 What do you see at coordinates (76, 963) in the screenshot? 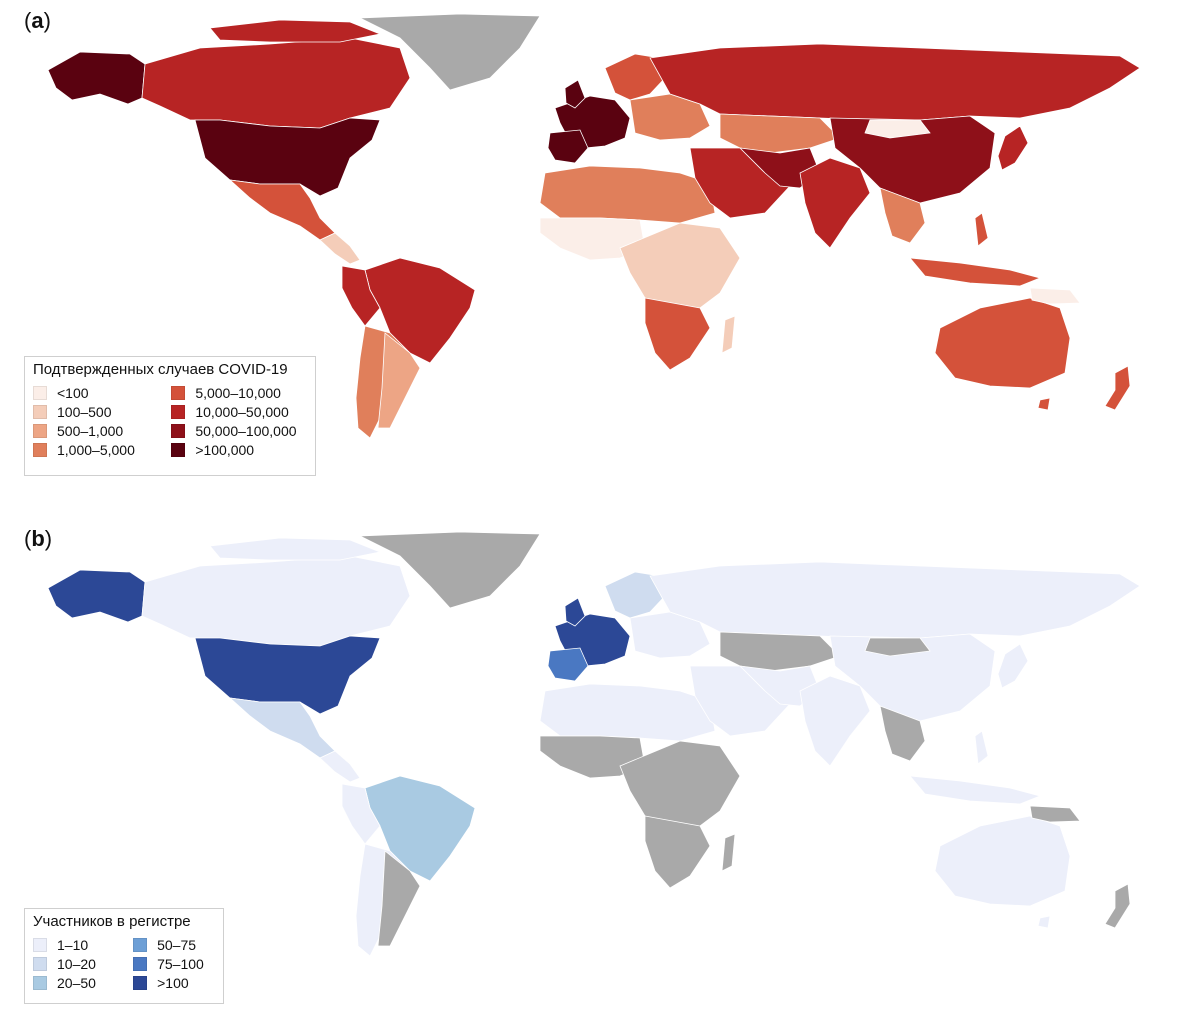
I see `registry-legend-label: 10–20` at bounding box center [76, 963].